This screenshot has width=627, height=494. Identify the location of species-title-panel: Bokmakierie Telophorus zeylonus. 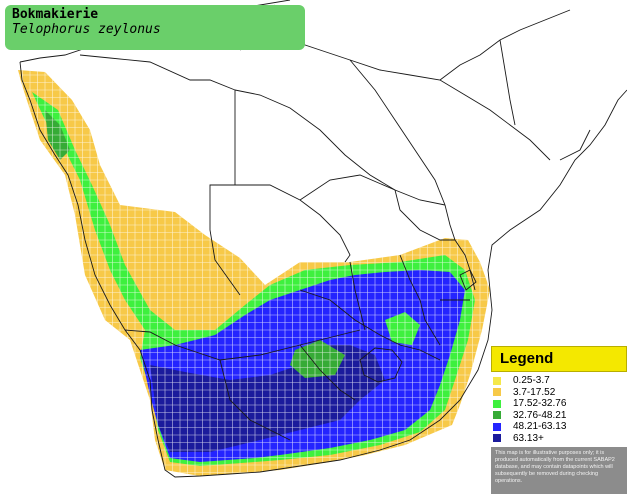
(155, 27).